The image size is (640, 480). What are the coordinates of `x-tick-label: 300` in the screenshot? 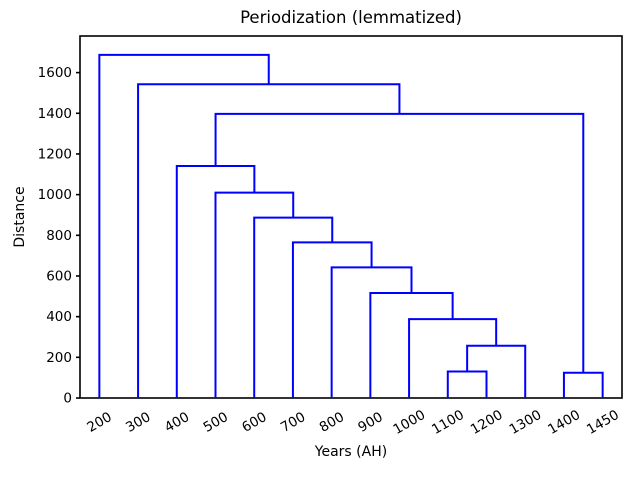 It's located at (138, 422).